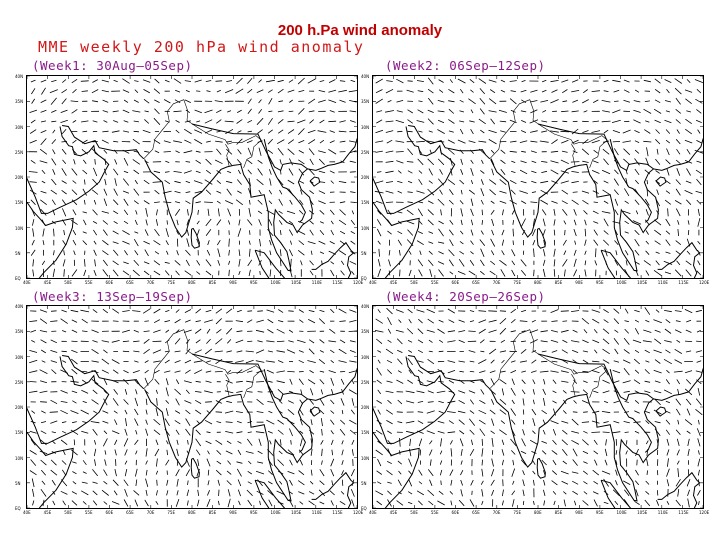 This screenshot has width=720, height=540. What do you see at coordinates (112, 296) in the screenshot?
I see `week3-label: (Week3: 13Sep—19Sep)` at bounding box center [112, 296].